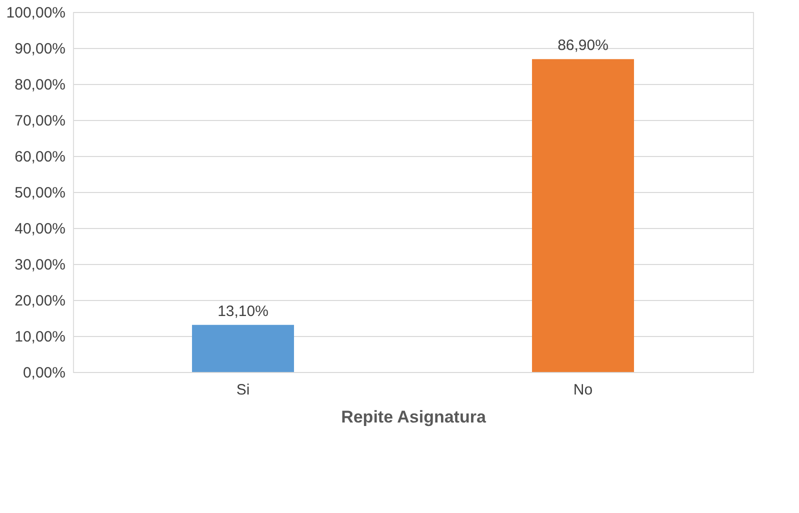  Describe the element at coordinates (243, 311) in the screenshot. I see `data-label: 13,10%` at that location.